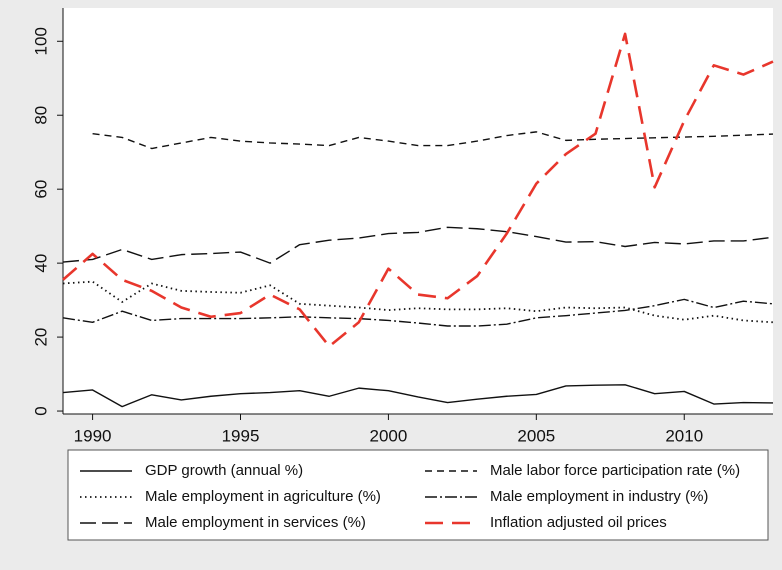  What do you see at coordinates (684, 435) in the screenshot?
I see `x-tick-label: 2010` at bounding box center [684, 435].